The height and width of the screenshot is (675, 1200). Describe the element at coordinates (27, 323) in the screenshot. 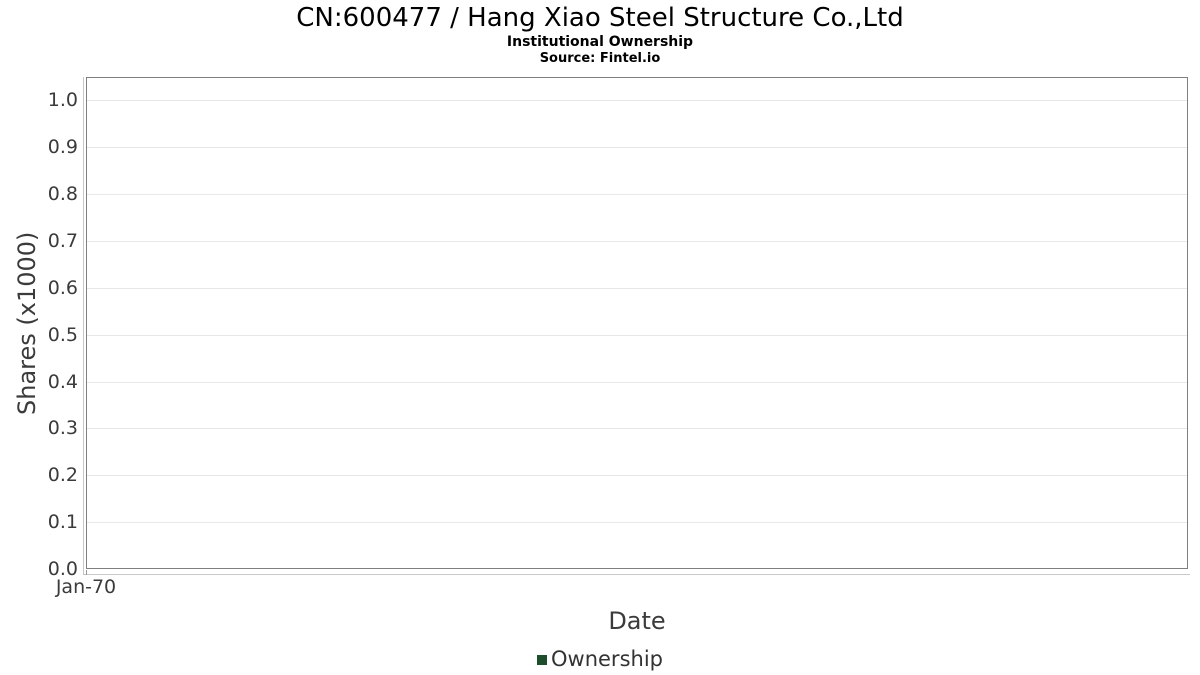

I see `y-axis-title: Shares (x1000)` at that location.